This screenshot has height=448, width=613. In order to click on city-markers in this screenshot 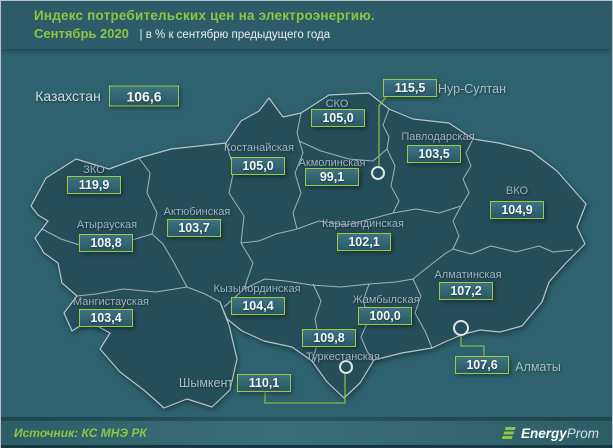, I will do `click(404, 270)`.